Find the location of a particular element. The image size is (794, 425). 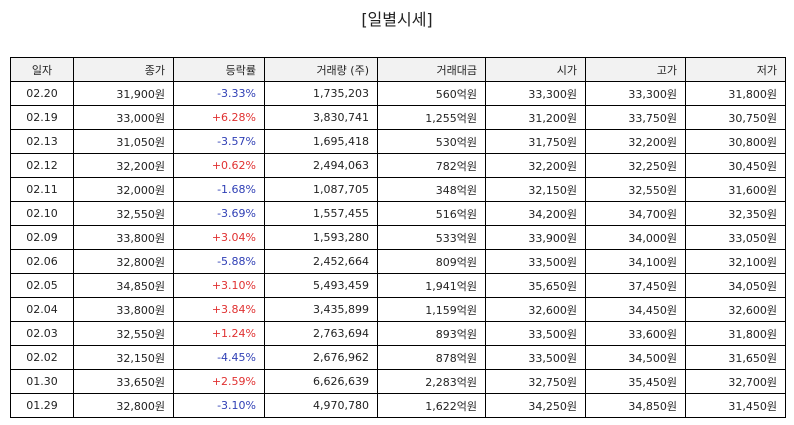

cell-amount: 878억원 is located at coordinates (431, 357).